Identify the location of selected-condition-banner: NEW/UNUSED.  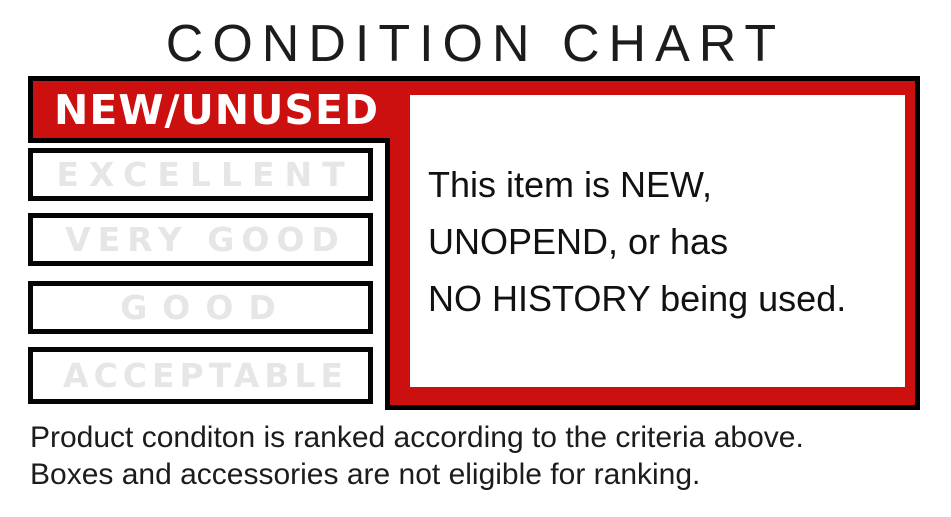
(216, 110).